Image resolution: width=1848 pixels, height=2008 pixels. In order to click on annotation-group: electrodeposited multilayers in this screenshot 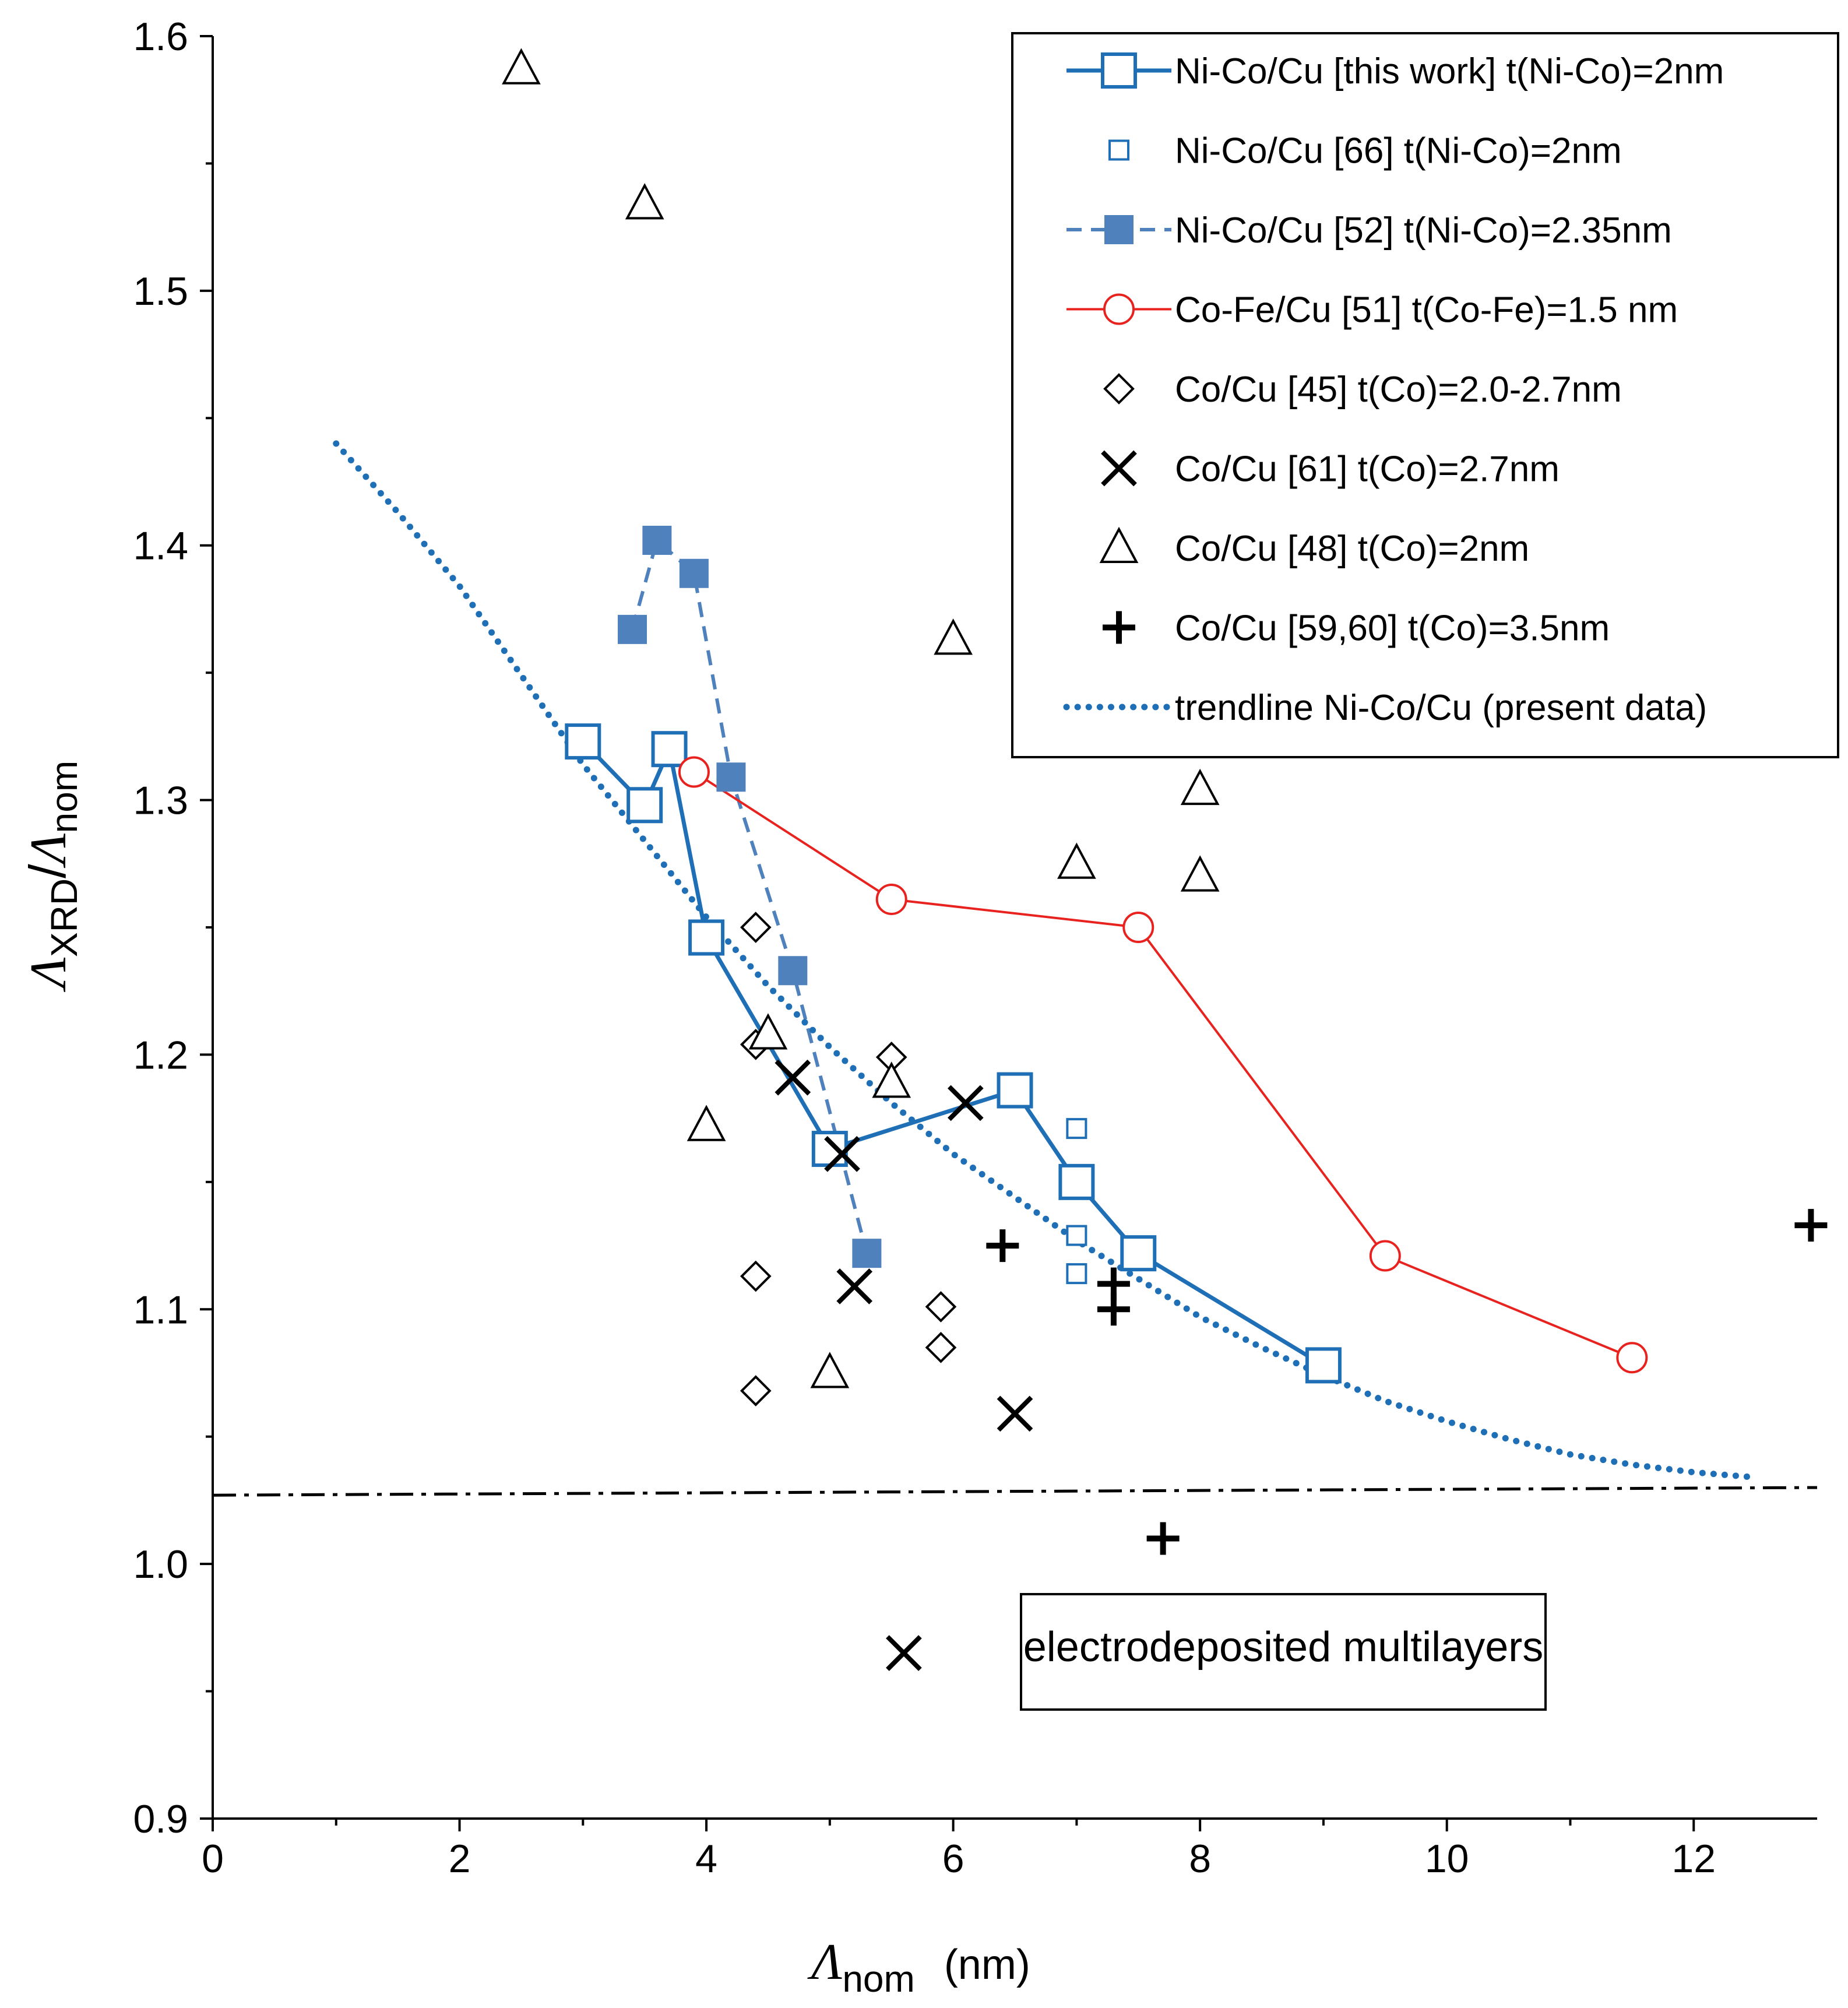, I will do `click(1283, 1652)`.